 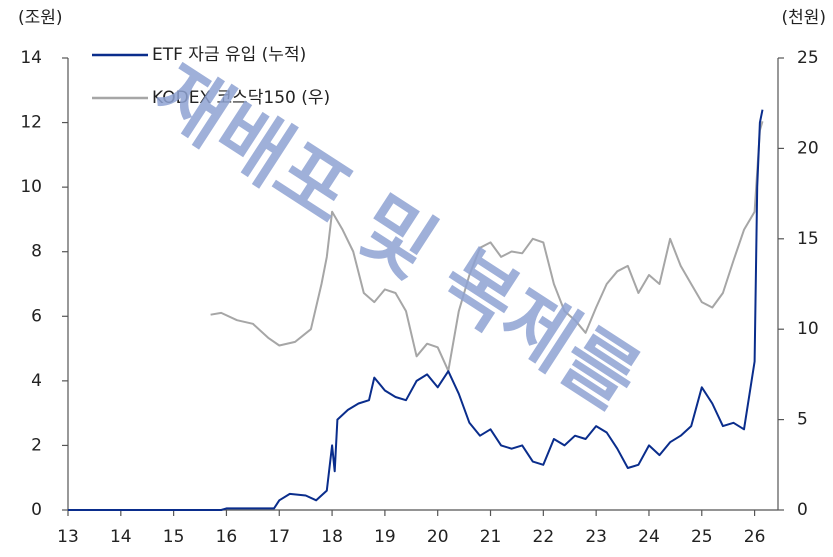 I want to click on x-tick-label: 17, so click(x=279, y=537).